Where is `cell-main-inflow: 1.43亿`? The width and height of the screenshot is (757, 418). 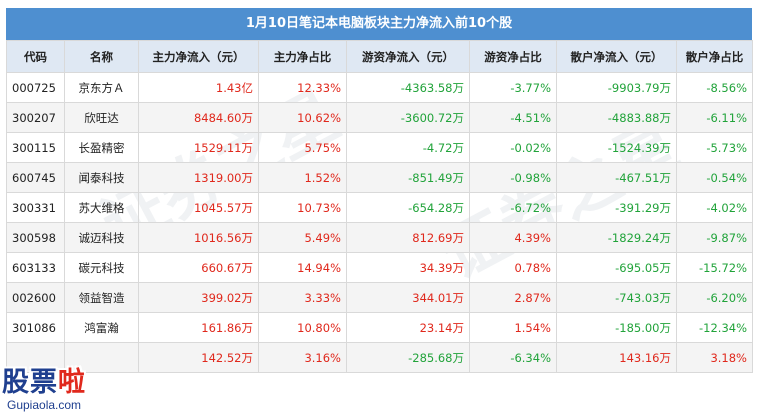 cell-main-inflow: 1.43亿 is located at coordinates (198, 87).